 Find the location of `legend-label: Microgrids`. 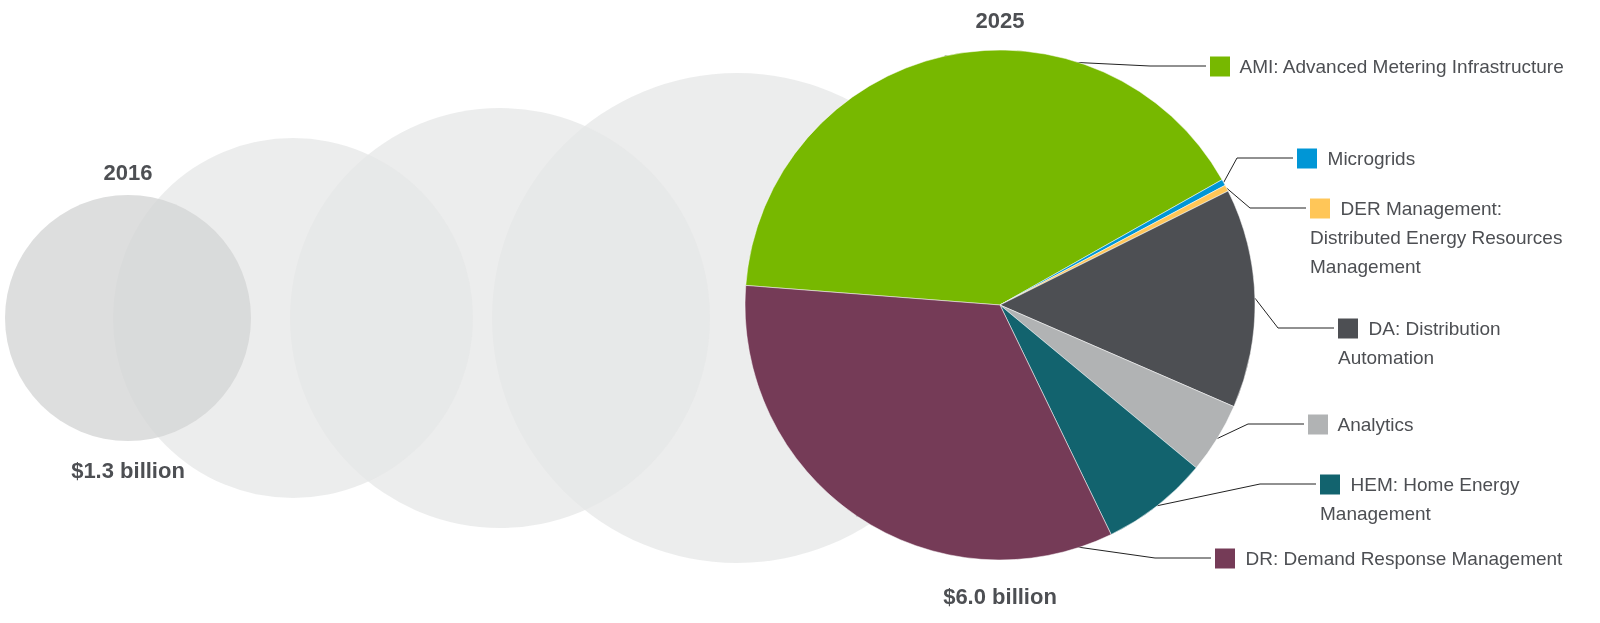

legend-label: Microgrids is located at coordinates (1366, 158).